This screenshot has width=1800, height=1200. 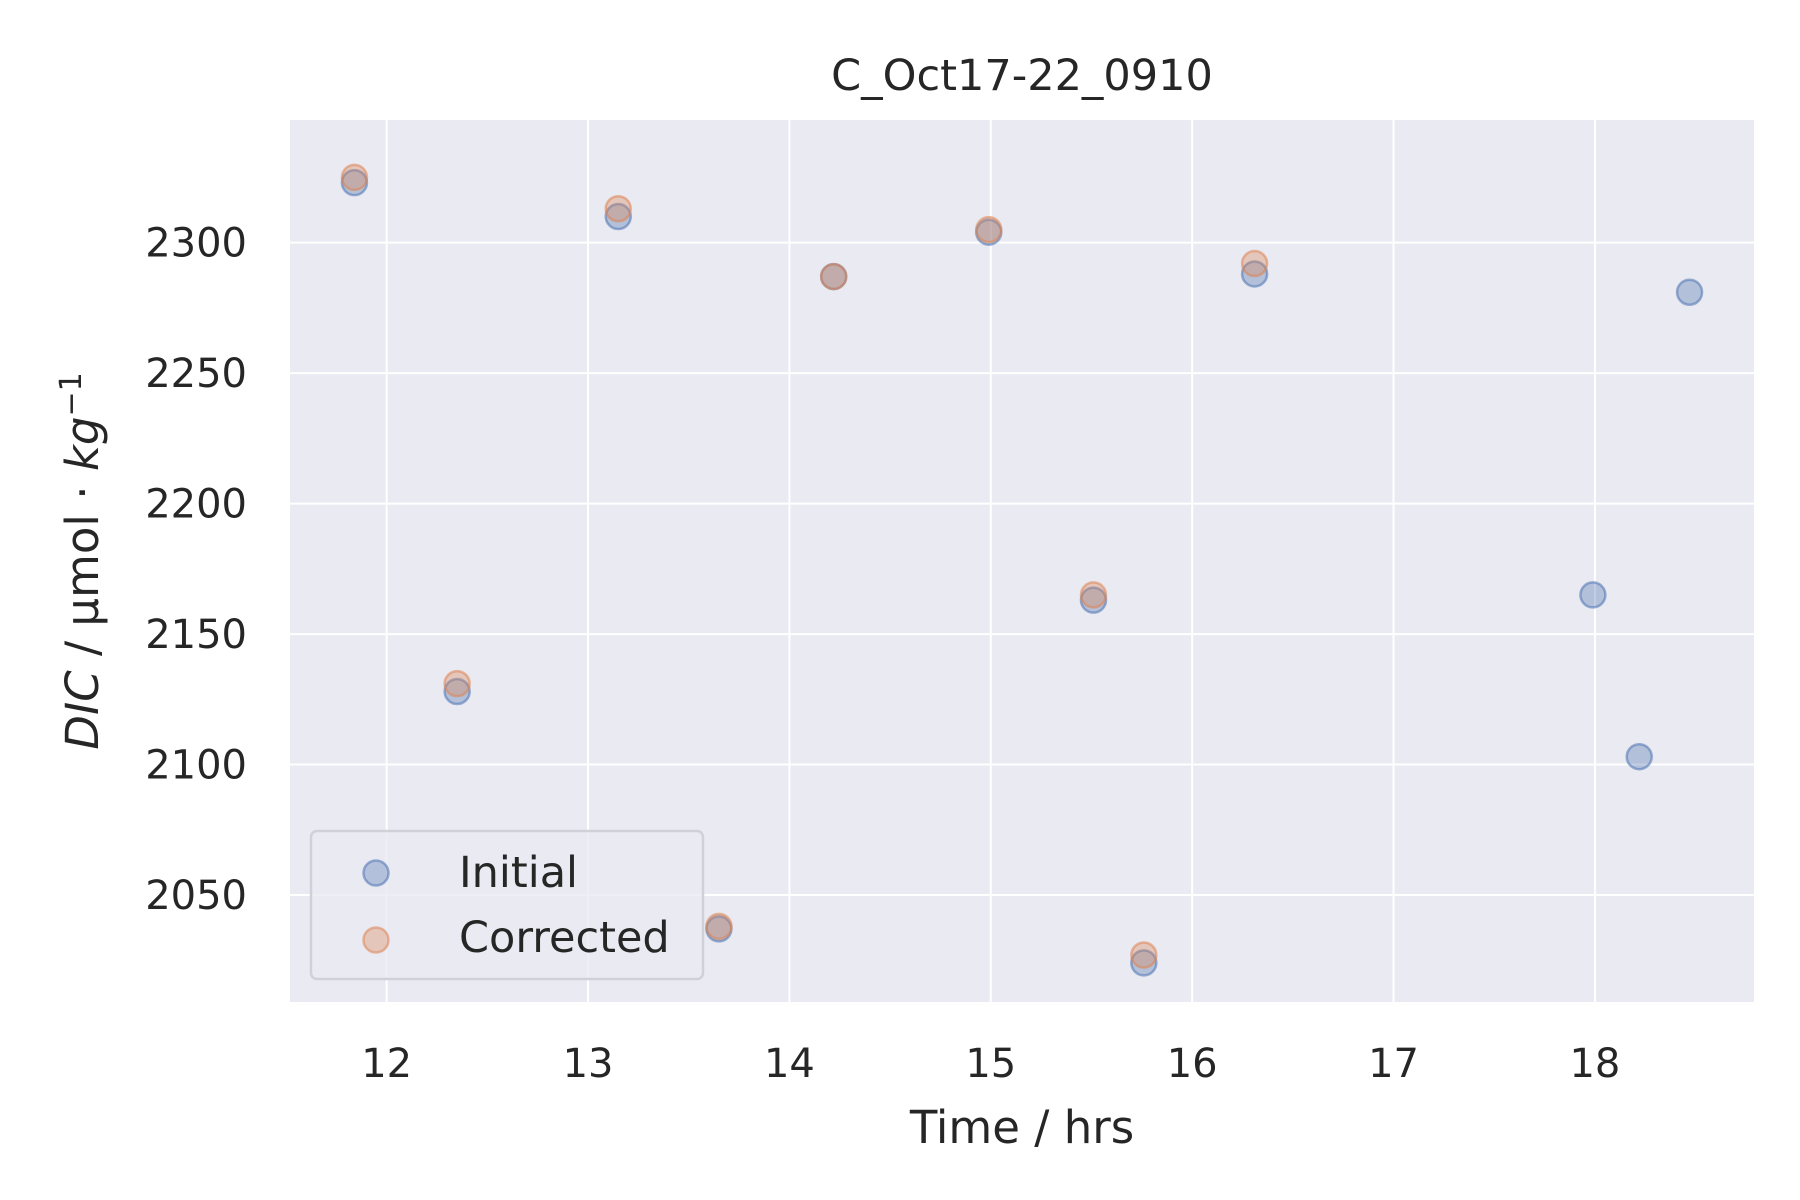 What do you see at coordinates (376, 940) in the screenshot?
I see `legend-marker-corrected` at bounding box center [376, 940].